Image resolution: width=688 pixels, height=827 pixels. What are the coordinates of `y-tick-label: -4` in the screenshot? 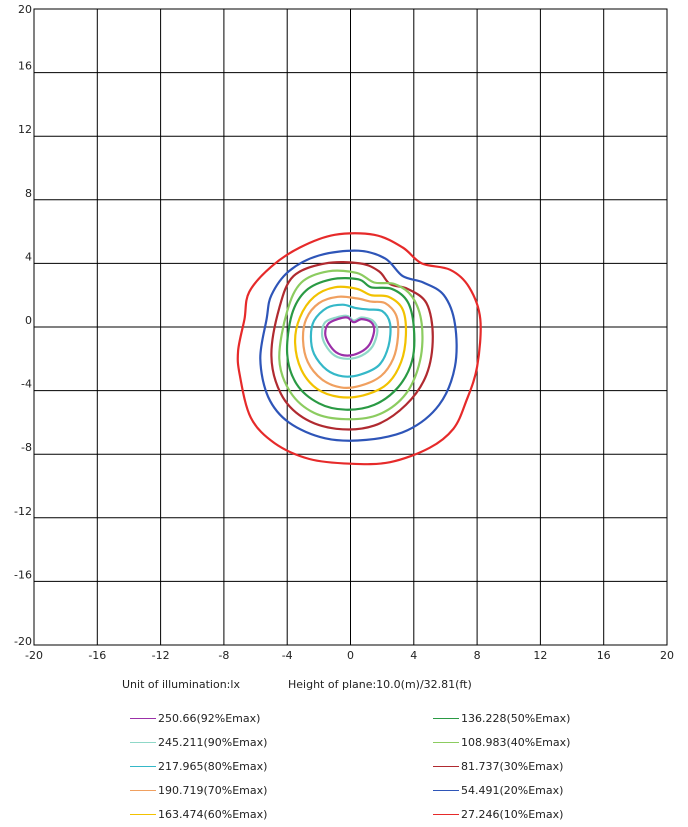 It's located at (26, 384).